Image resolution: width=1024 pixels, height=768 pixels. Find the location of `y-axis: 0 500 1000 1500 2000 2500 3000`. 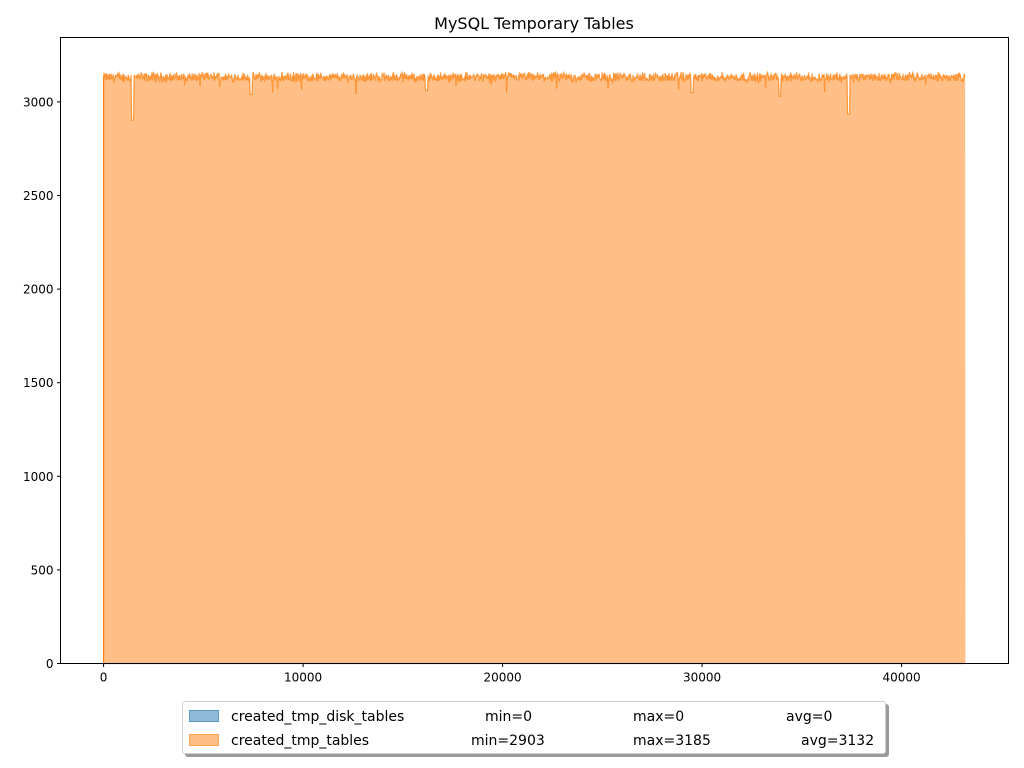

y-axis: 0 500 1000 1500 2000 2500 3000 is located at coordinates (42, 383).